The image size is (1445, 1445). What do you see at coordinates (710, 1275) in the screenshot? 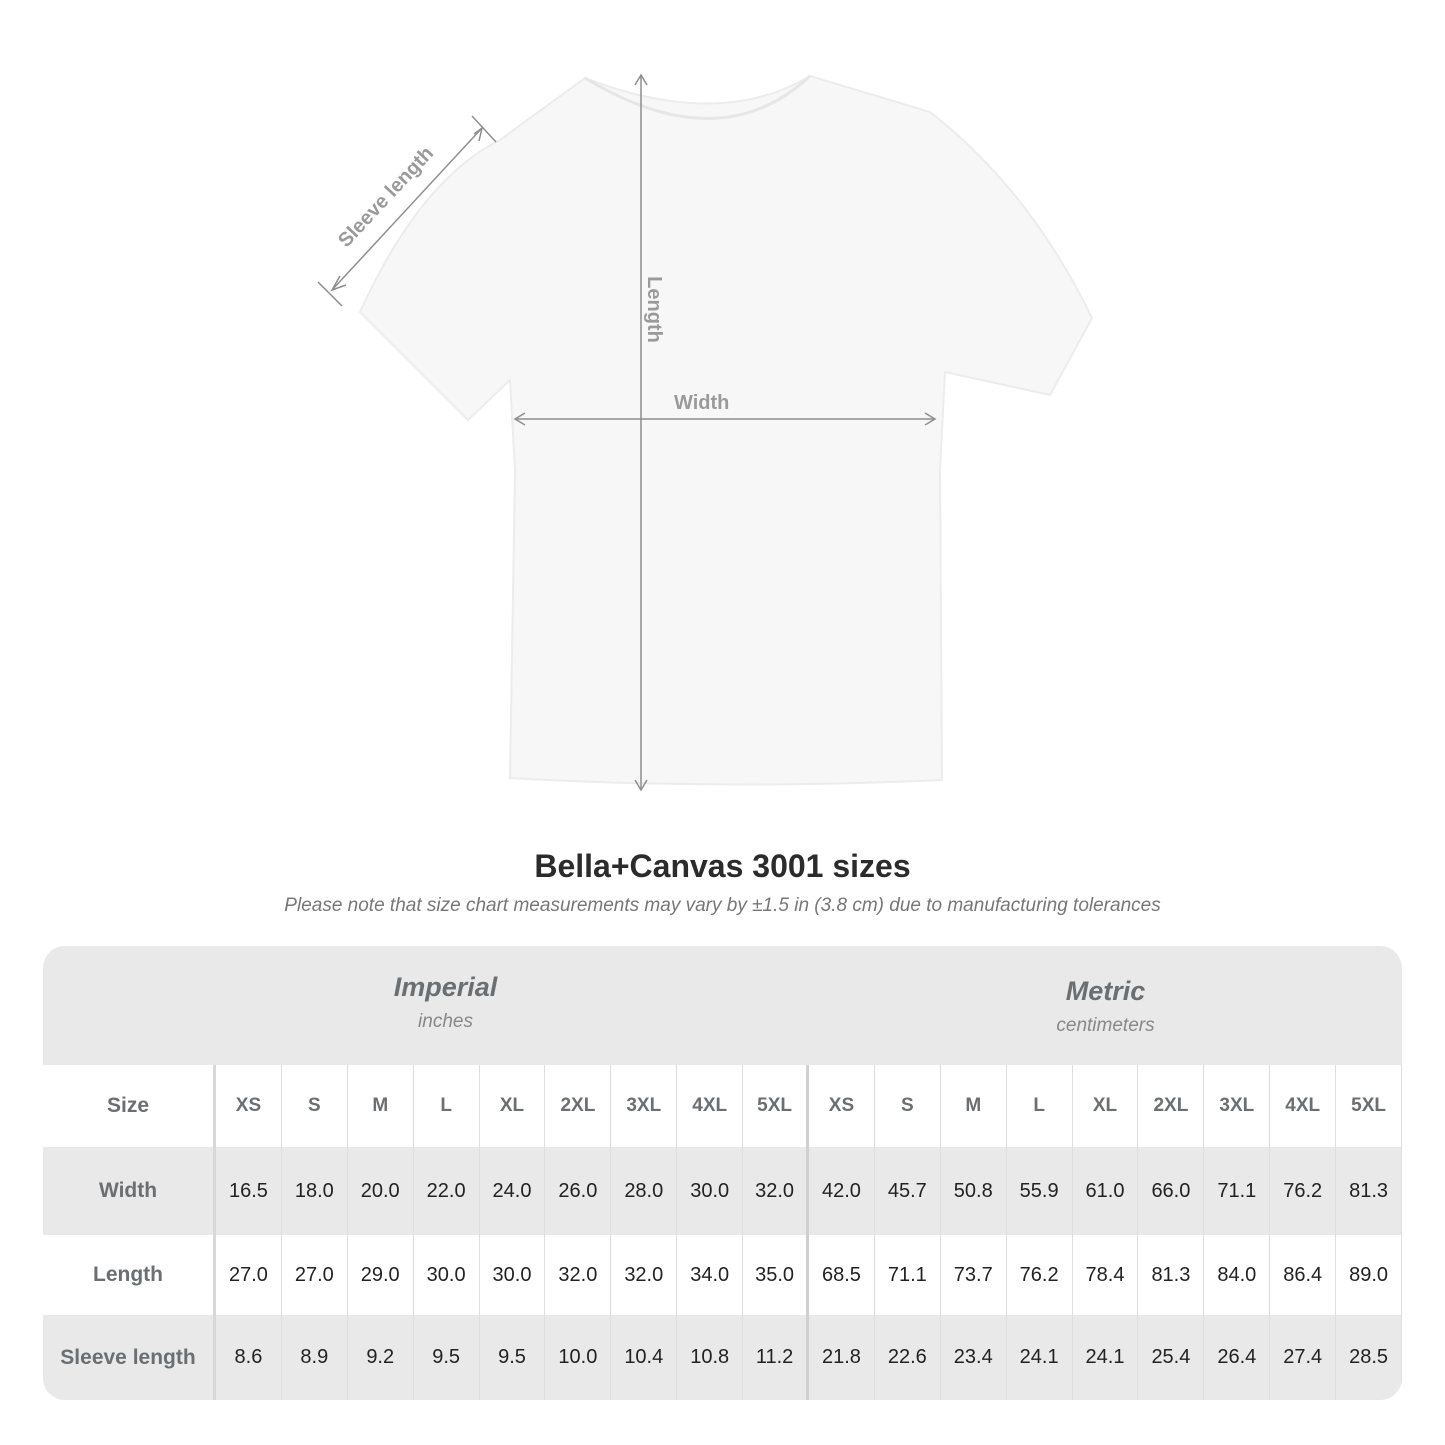
I see `table-cell: 34.0` at bounding box center [710, 1275].